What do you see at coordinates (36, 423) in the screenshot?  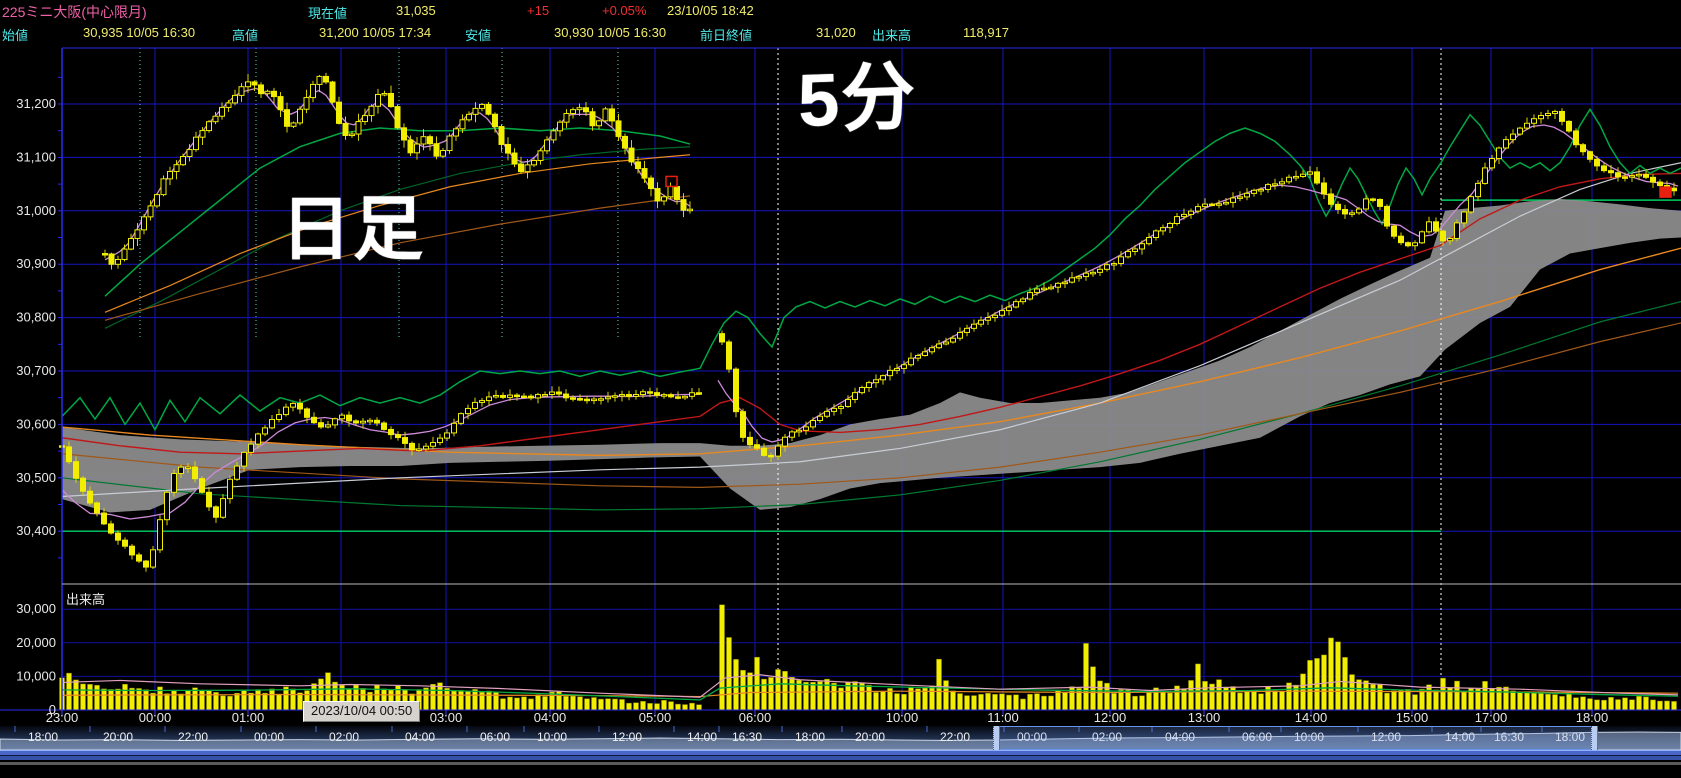 I see `y-axis-price-label: 30,600` at bounding box center [36, 423].